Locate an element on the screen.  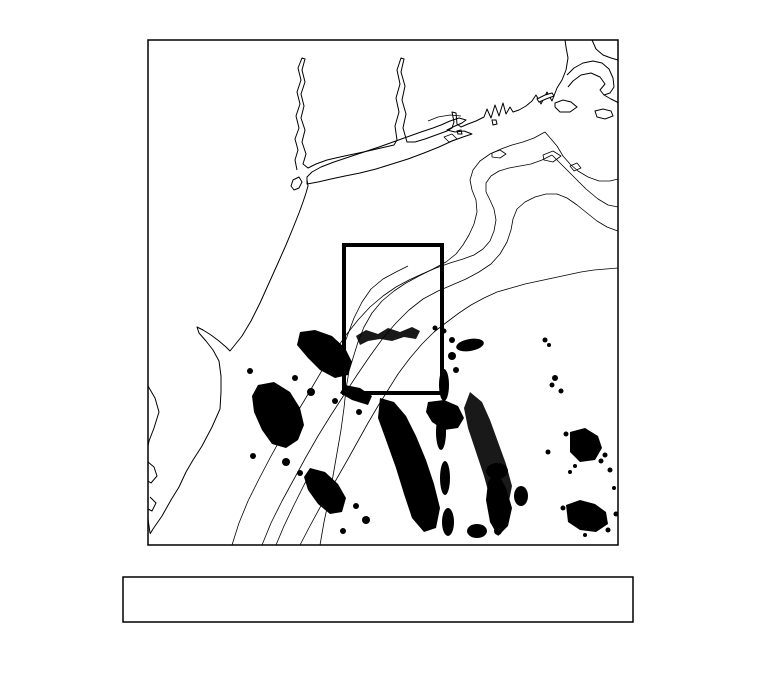
contour-200m is located at coordinates (294, 507).